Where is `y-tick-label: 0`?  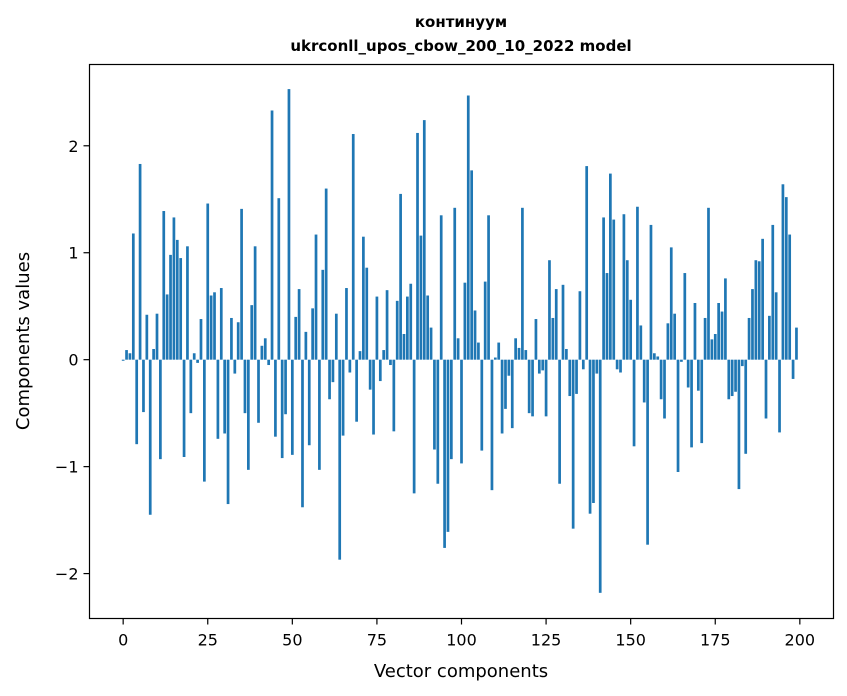
y-tick-label: 0 is located at coordinates (73, 360).